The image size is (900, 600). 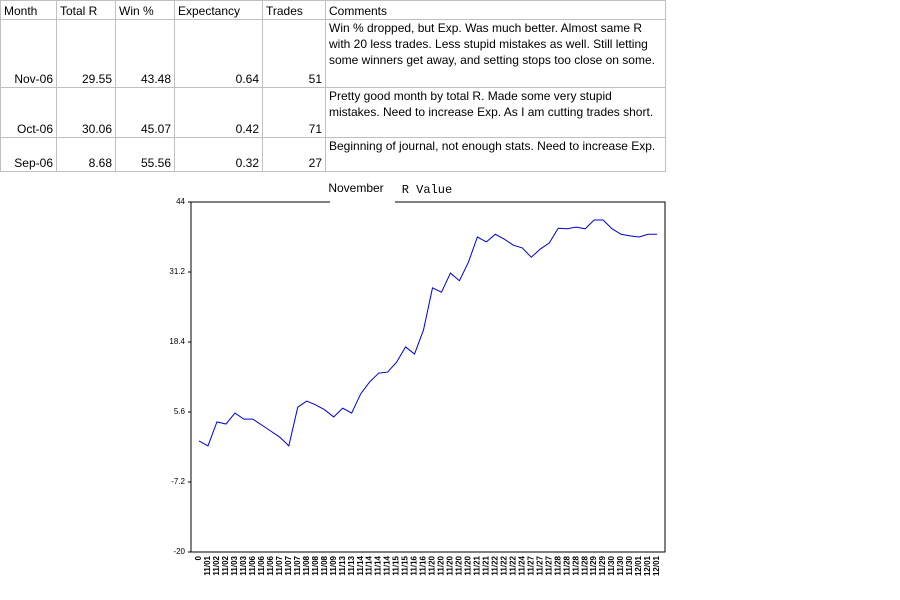 What do you see at coordinates (294, 154) in the screenshot?
I see `cell: 27` at bounding box center [294, 154].